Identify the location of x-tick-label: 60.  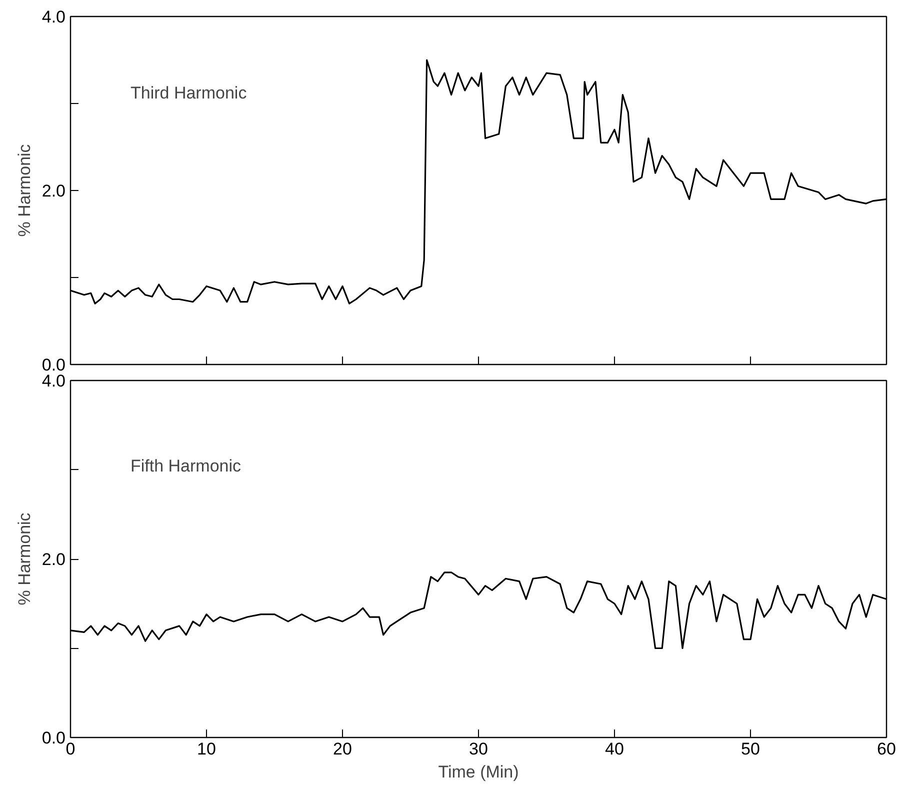
(886, 749).